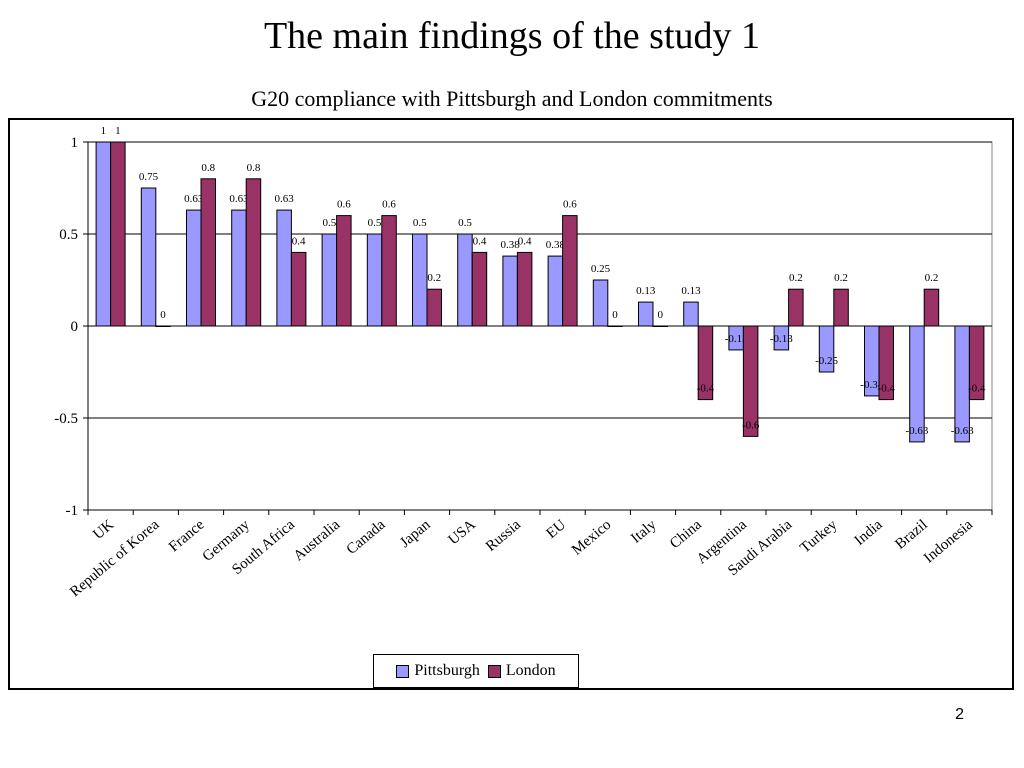 This screenshot has height=768, width=1024. I want to click on x-category-label: EU, so click(557, 529).